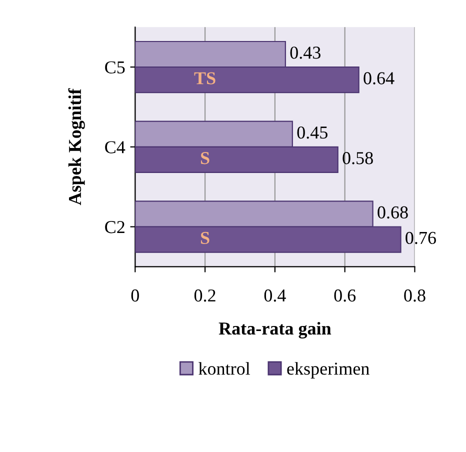 This screenshot has height=452, width=466. Describe the element at coordinates (275, 295) in the screenshot. I see `x-tick-label: 0.4` at that location.